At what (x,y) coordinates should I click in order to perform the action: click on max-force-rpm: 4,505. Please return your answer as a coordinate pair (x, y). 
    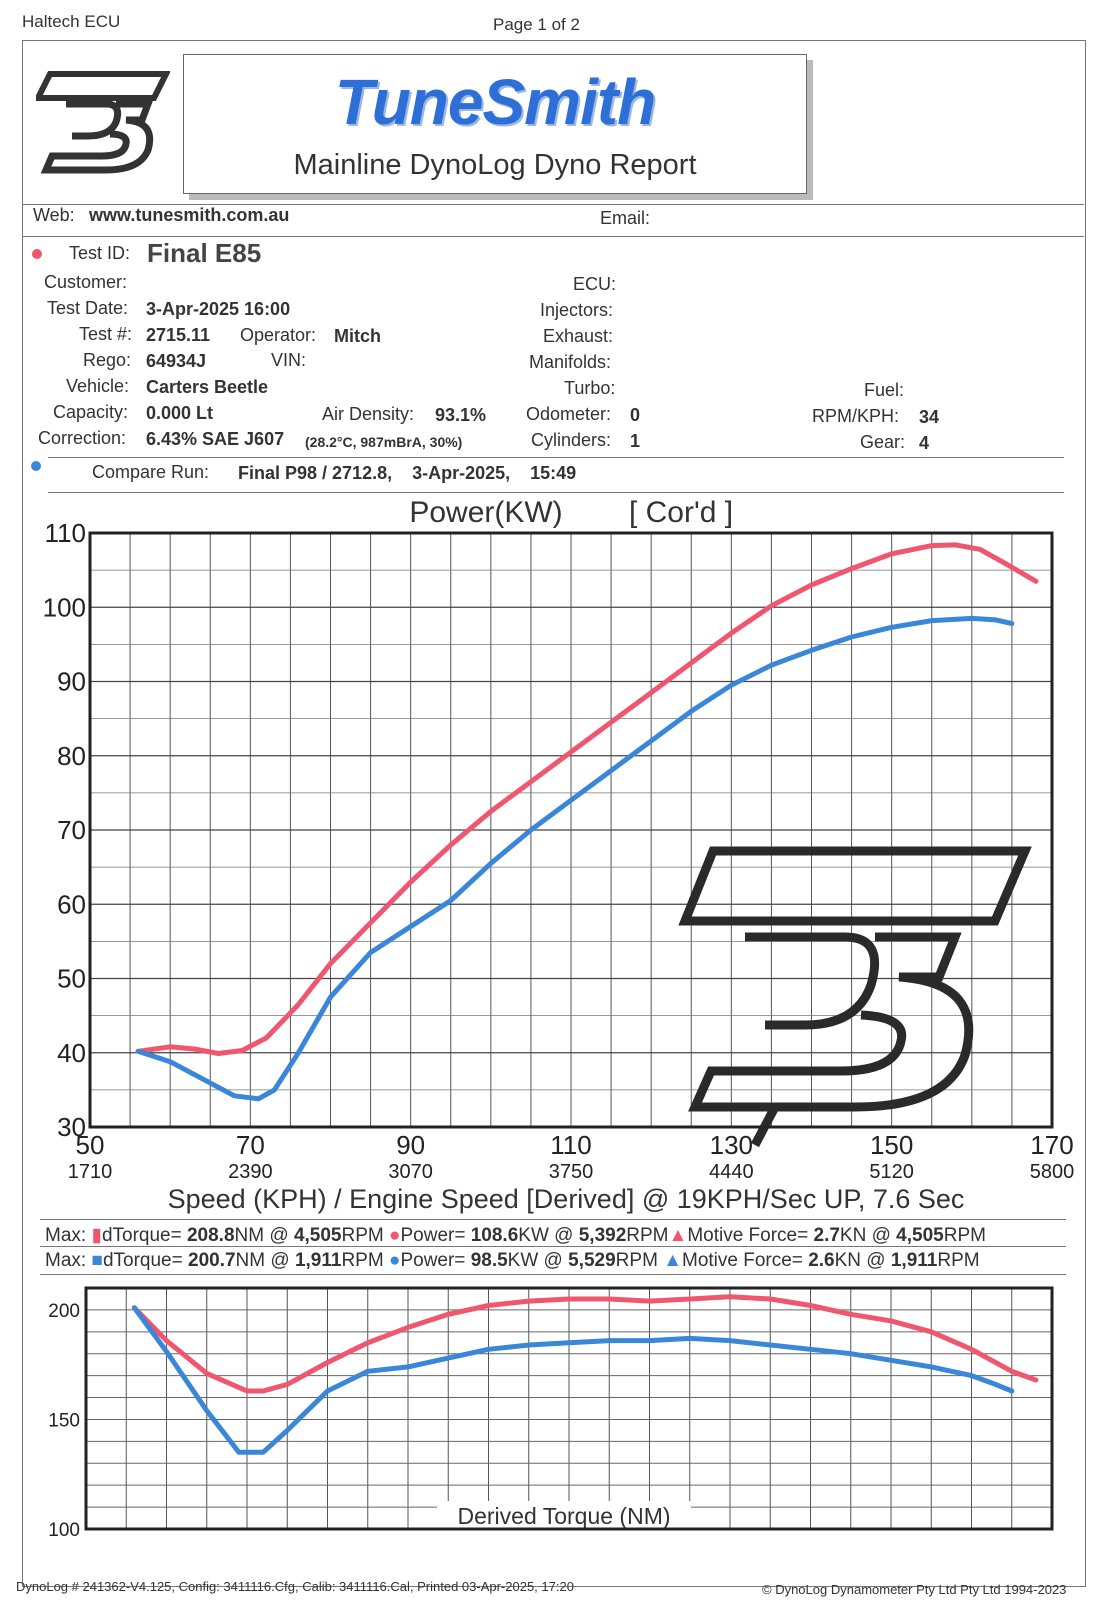
    Looking at the image, I should click on (920, 1235).